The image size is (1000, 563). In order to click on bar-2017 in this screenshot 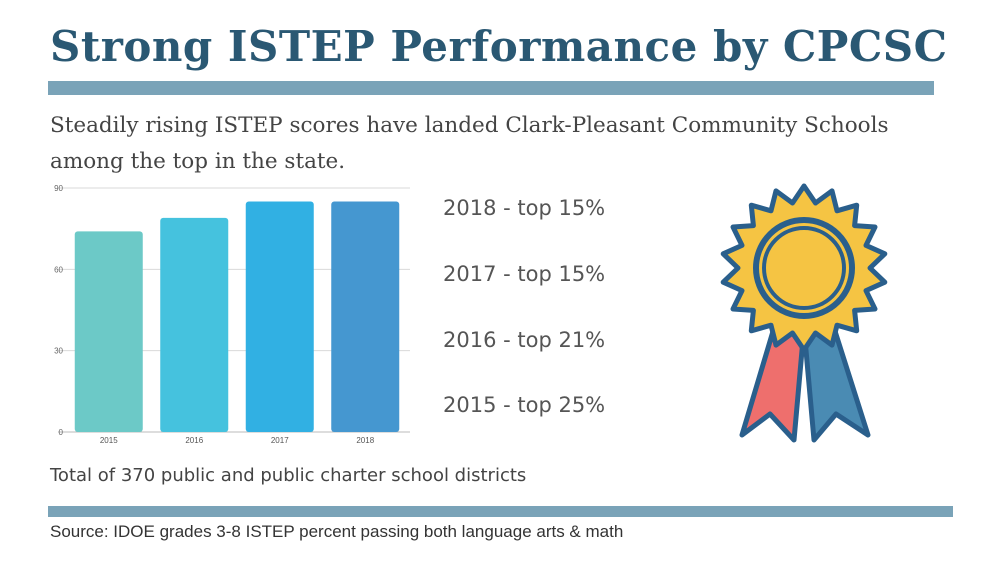, I will do `click(279, 316)`.